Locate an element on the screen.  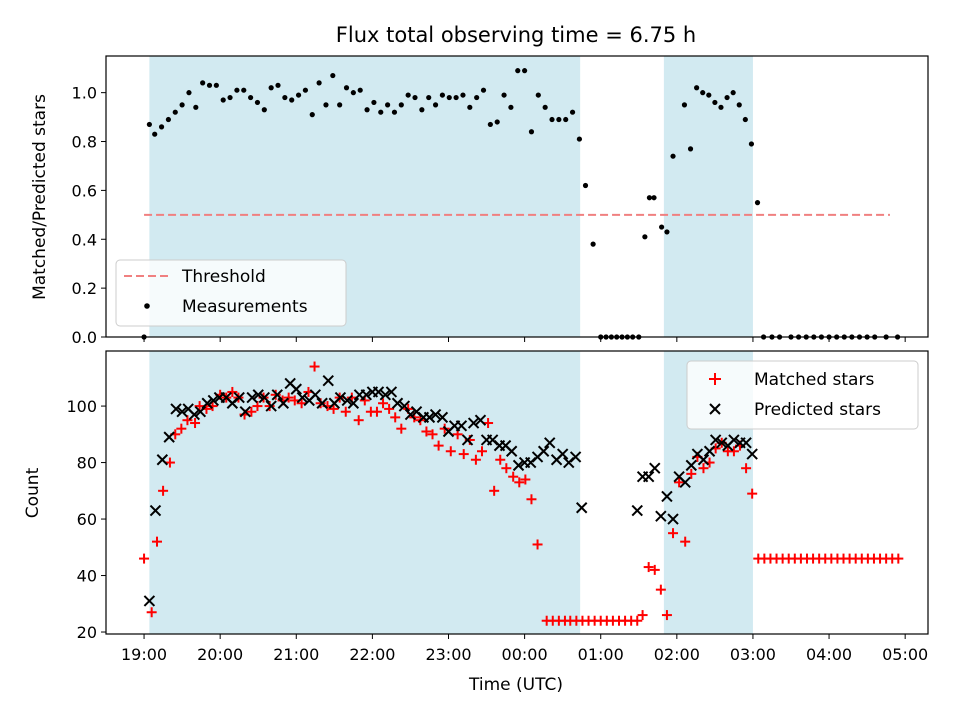
legend-measurement-swatch is located at coordinates (147, 306).